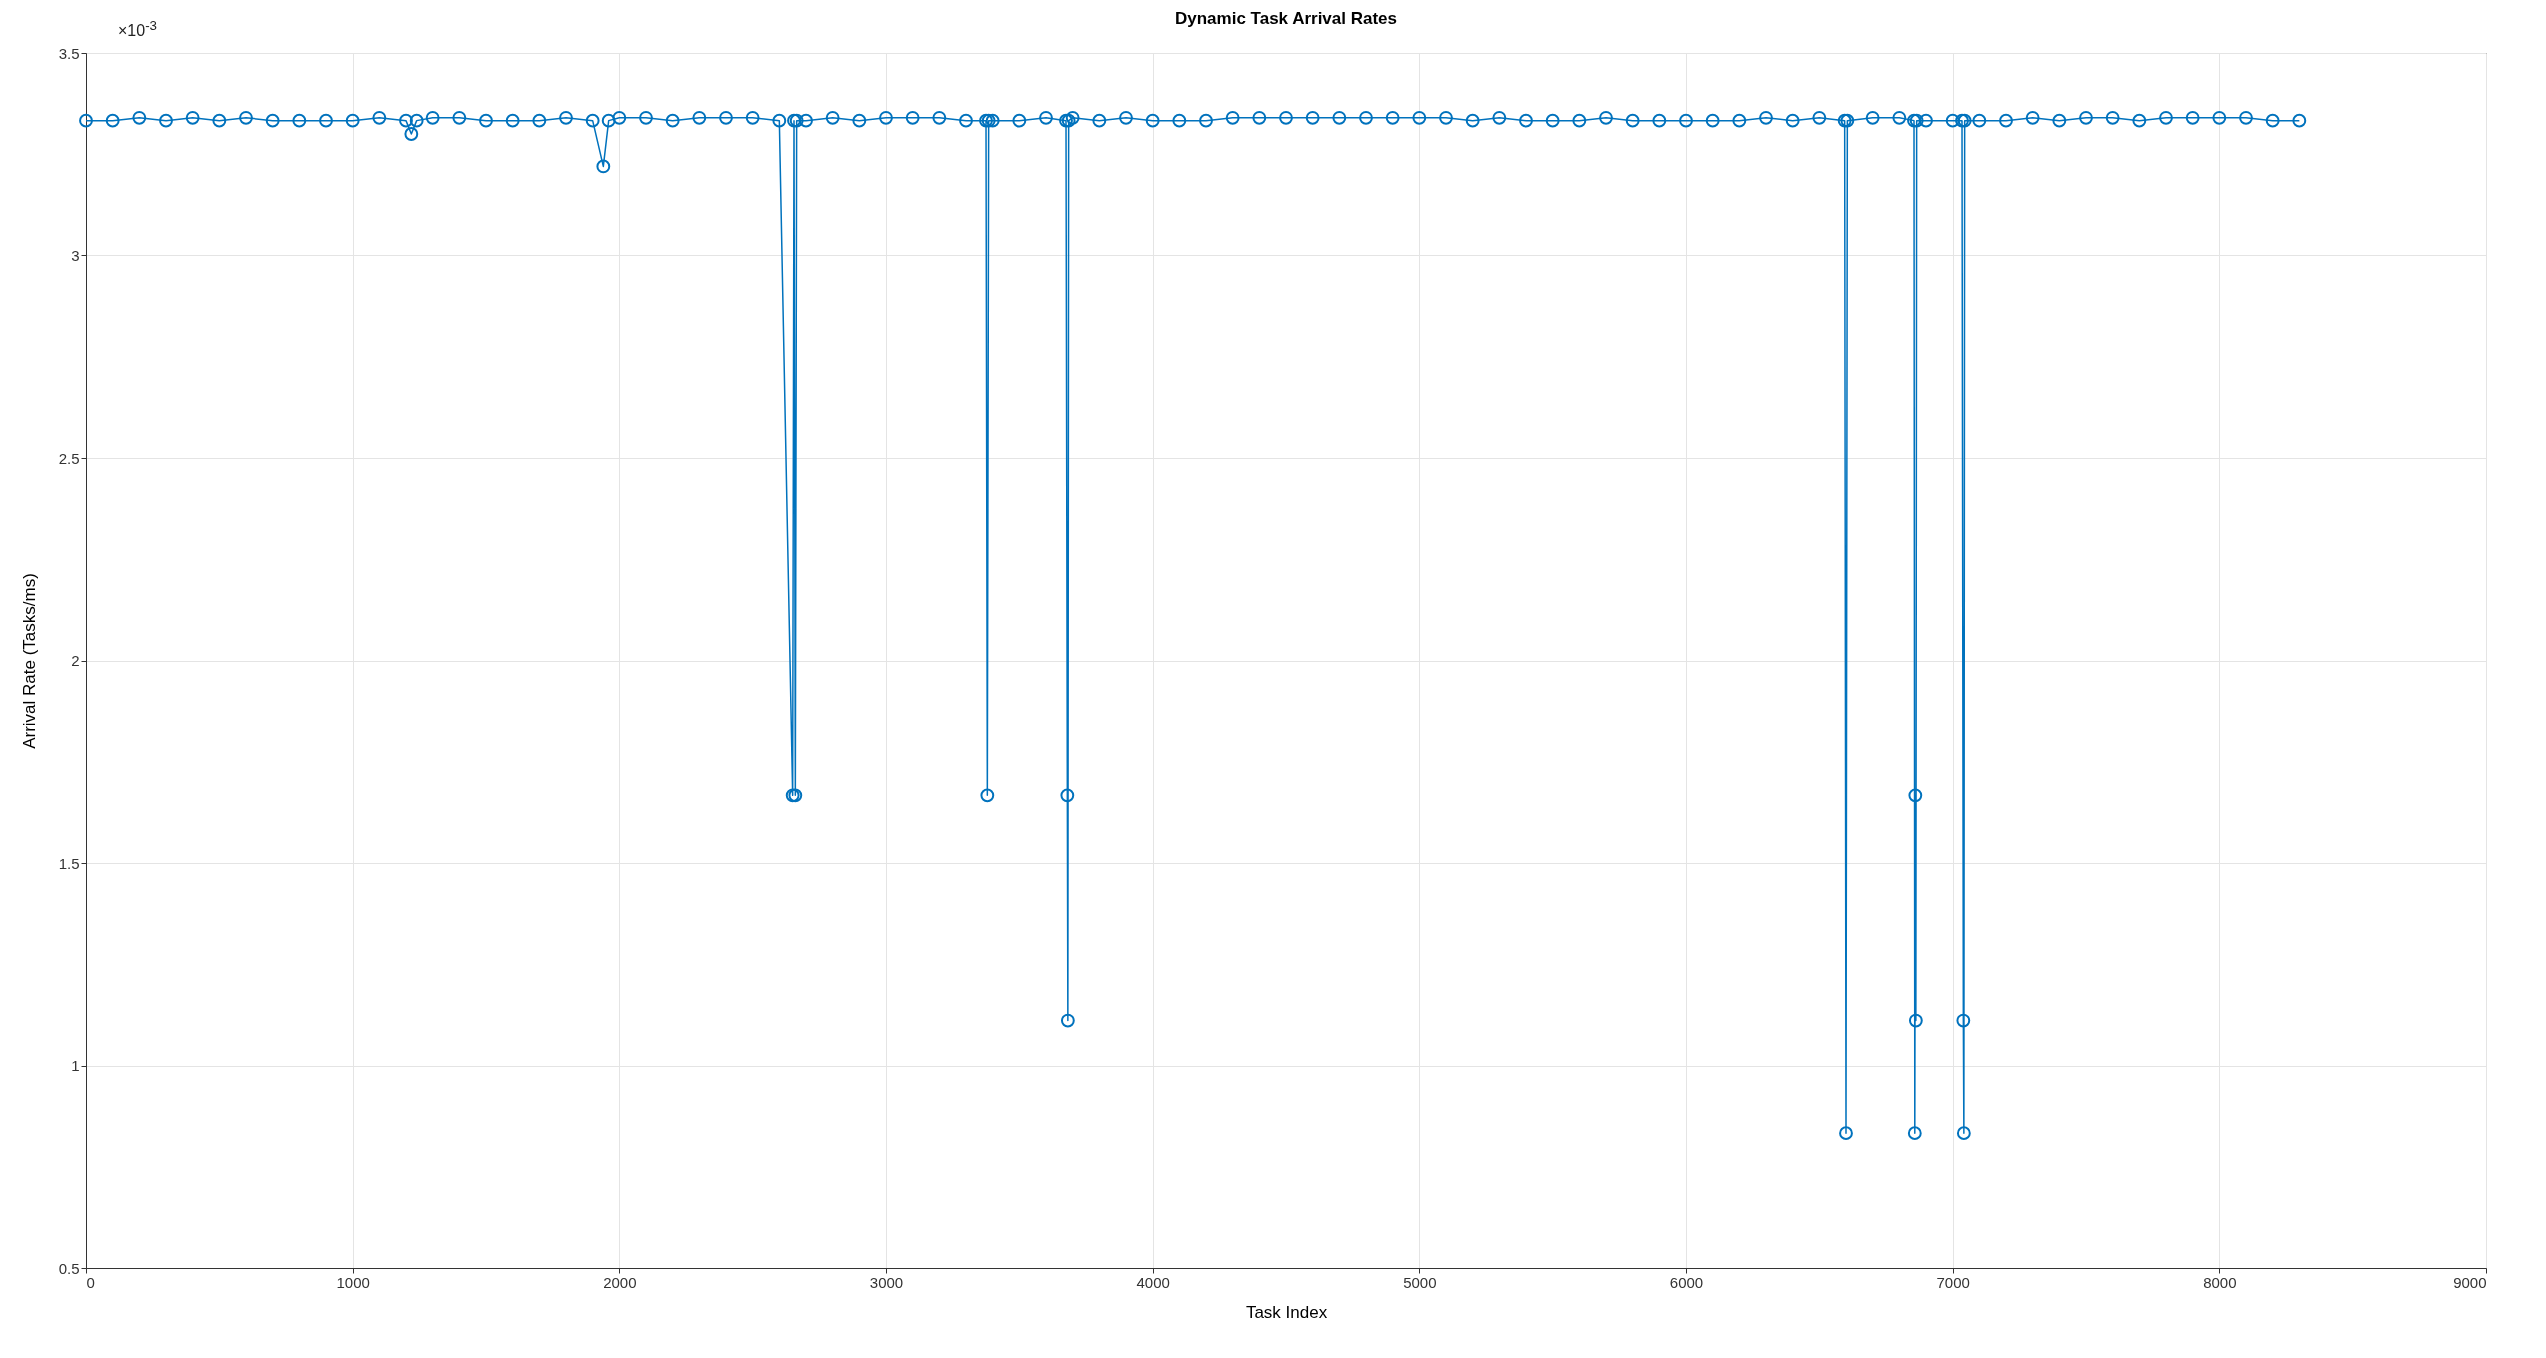 This screenshot has width=2546, height=1358. Describe the element at coordinates (137, 29) in the screenshot. I see `text: ×10$^{-3}$` at that location.